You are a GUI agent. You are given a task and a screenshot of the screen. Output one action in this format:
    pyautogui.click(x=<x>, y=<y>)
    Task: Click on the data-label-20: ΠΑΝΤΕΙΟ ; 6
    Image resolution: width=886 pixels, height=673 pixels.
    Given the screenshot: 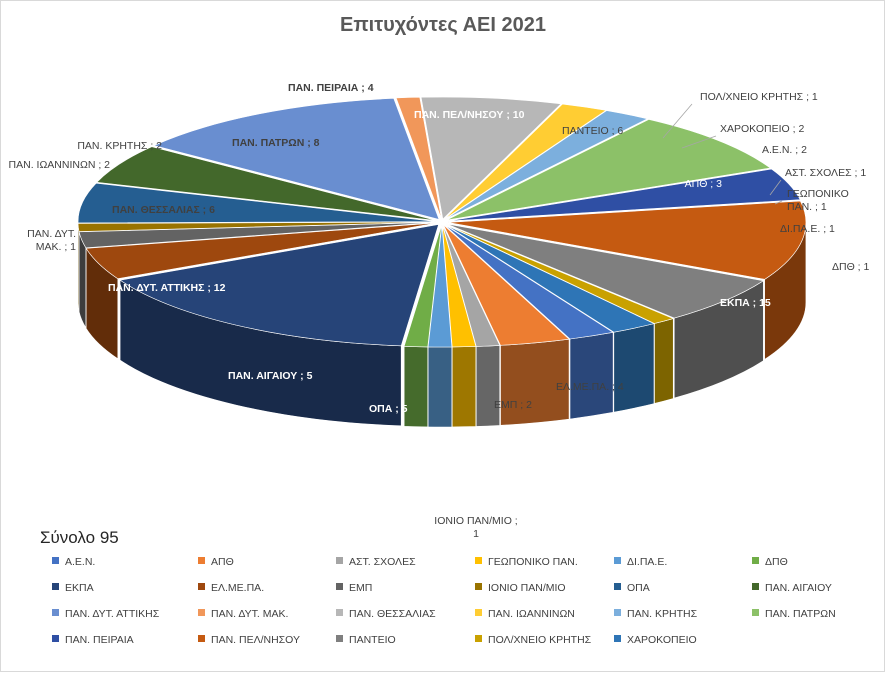 What is the action you would take?
    pyautogui.click(x=592, y=131)
    